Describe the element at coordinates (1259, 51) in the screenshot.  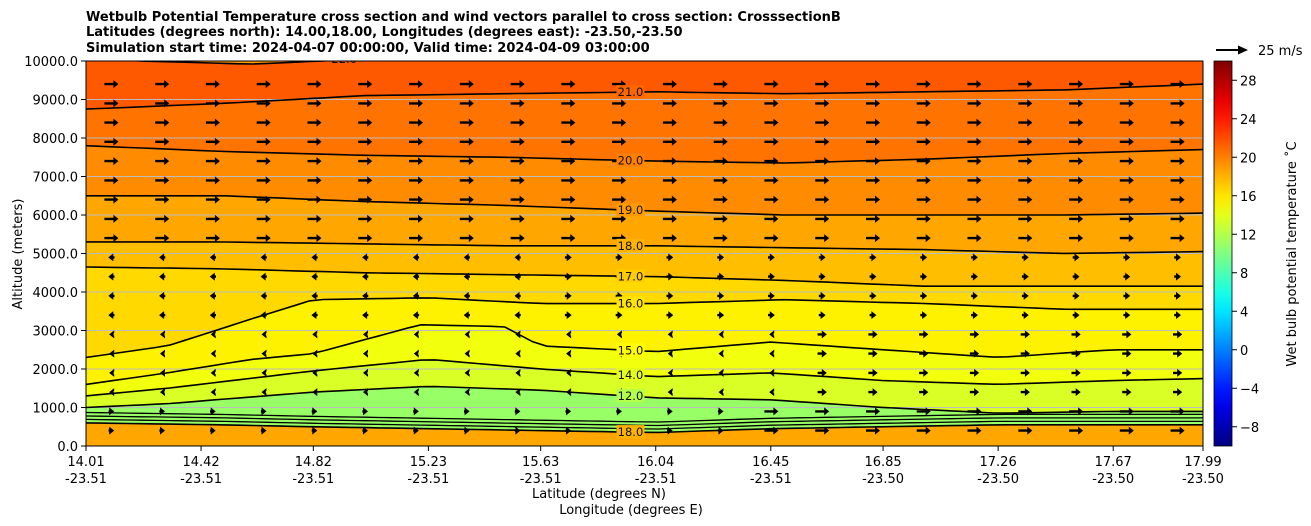
I see `quiver-key: 25 m/s` at that location.